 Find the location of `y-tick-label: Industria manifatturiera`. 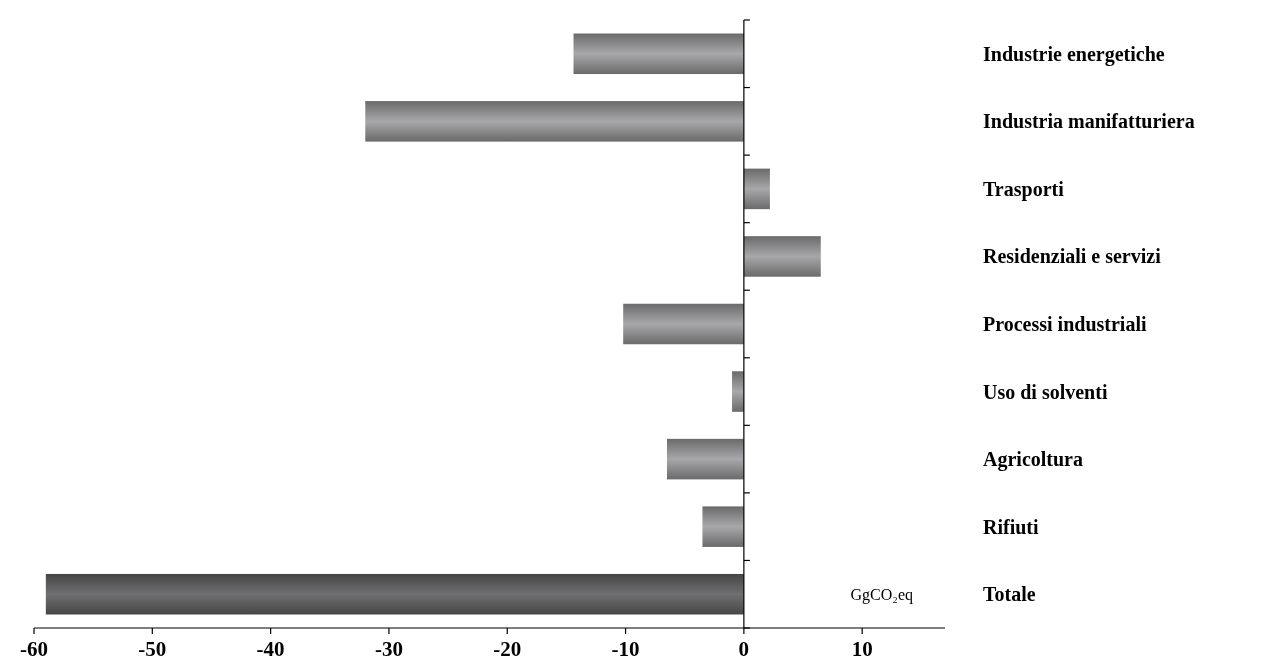

y-tick-label: Industria manifatturiera is located at coordinates (1089, 121).